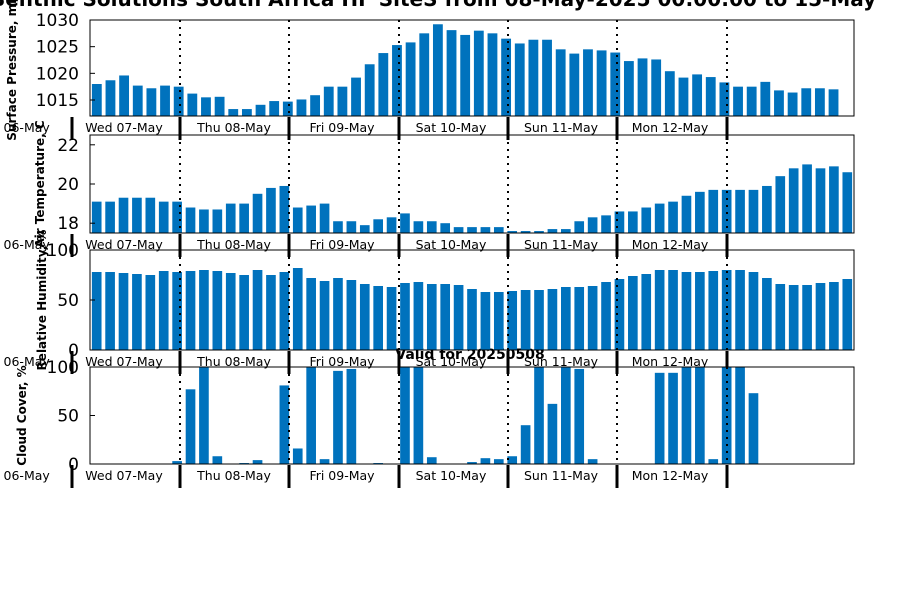 The width and height of the screenshot is (900, 600). Describe the element at coordinates (57, 48) in the screenshot. I see `y-tick-label: 1025` at that location.